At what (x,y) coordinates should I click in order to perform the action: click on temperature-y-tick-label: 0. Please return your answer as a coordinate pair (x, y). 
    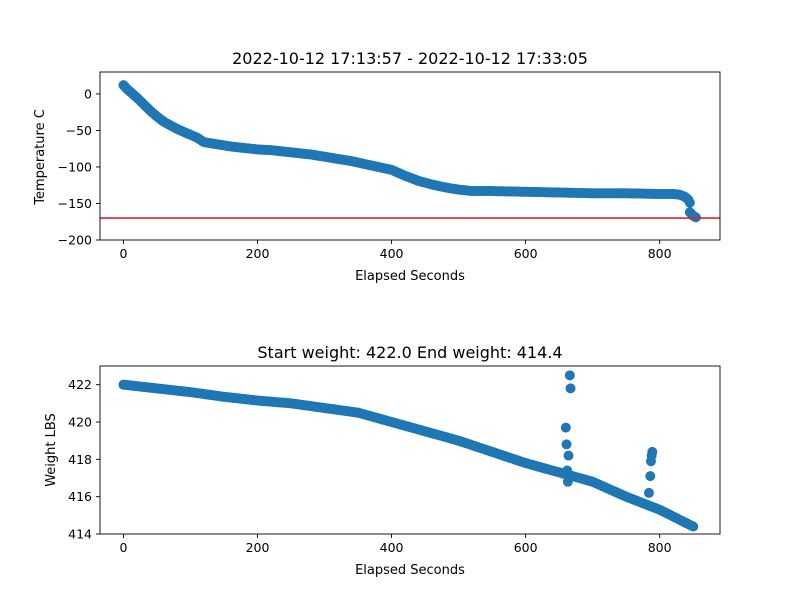
    Looking at the image, I should click on (88, 93).